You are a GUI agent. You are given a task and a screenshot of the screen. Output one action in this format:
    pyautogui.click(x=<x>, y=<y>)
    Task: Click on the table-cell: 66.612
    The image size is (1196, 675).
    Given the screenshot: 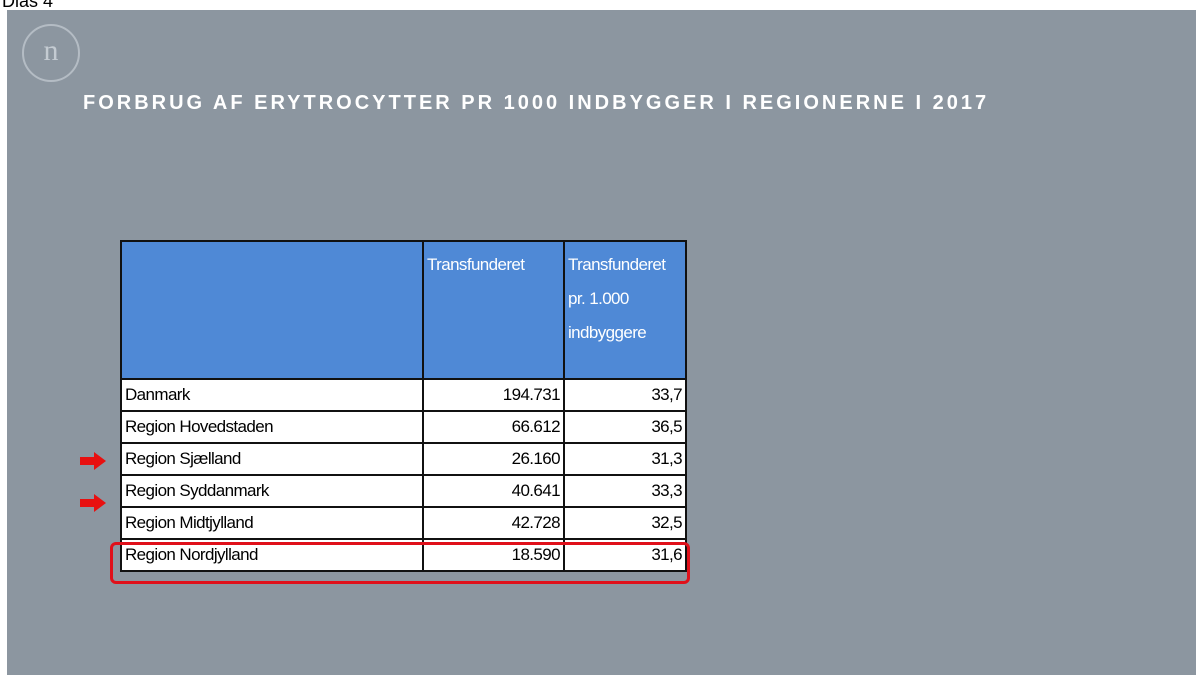 What is the action you would take?
    pyautogui.click(x=493, y=427)
    